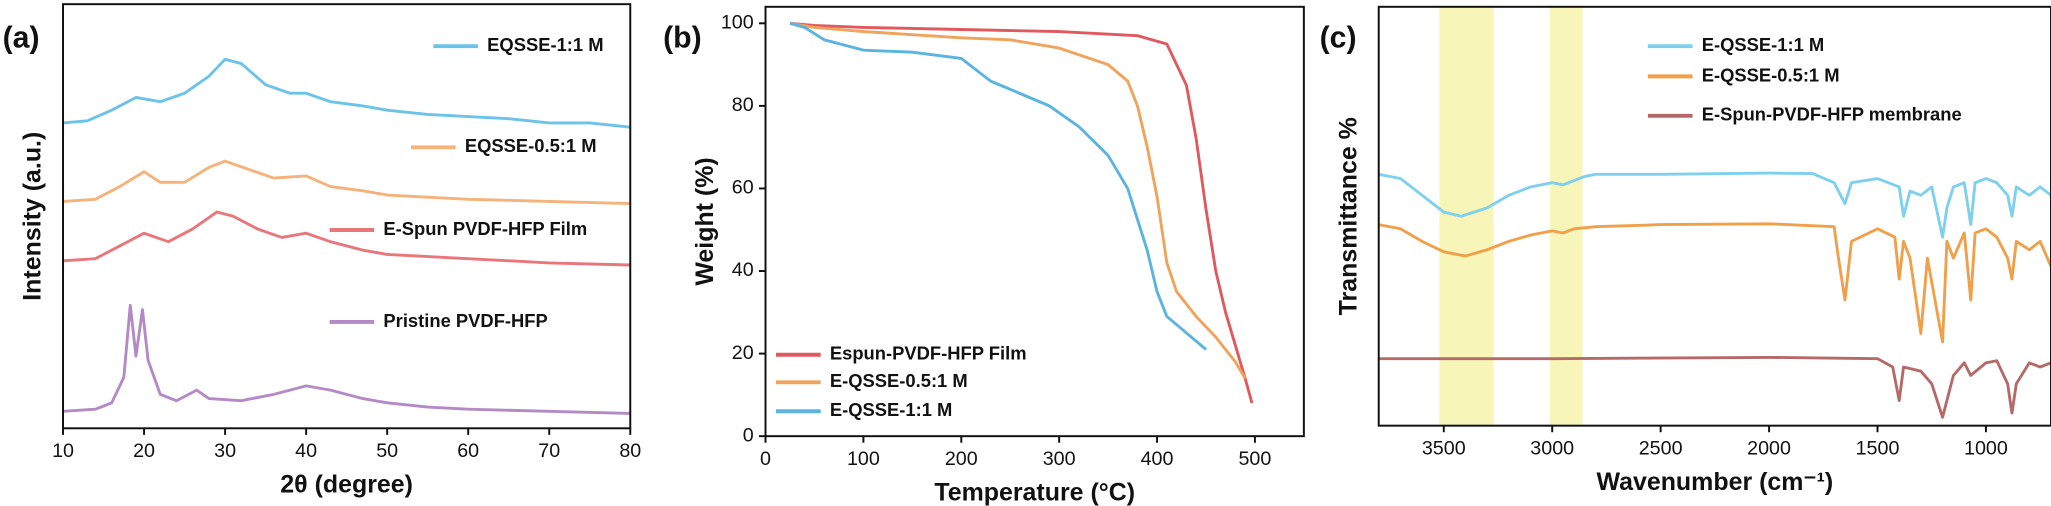  What do you see at coordinates (630, 451) in the screenshot?
I see `x-tick-label: 80` at bounding box center [630, 451].